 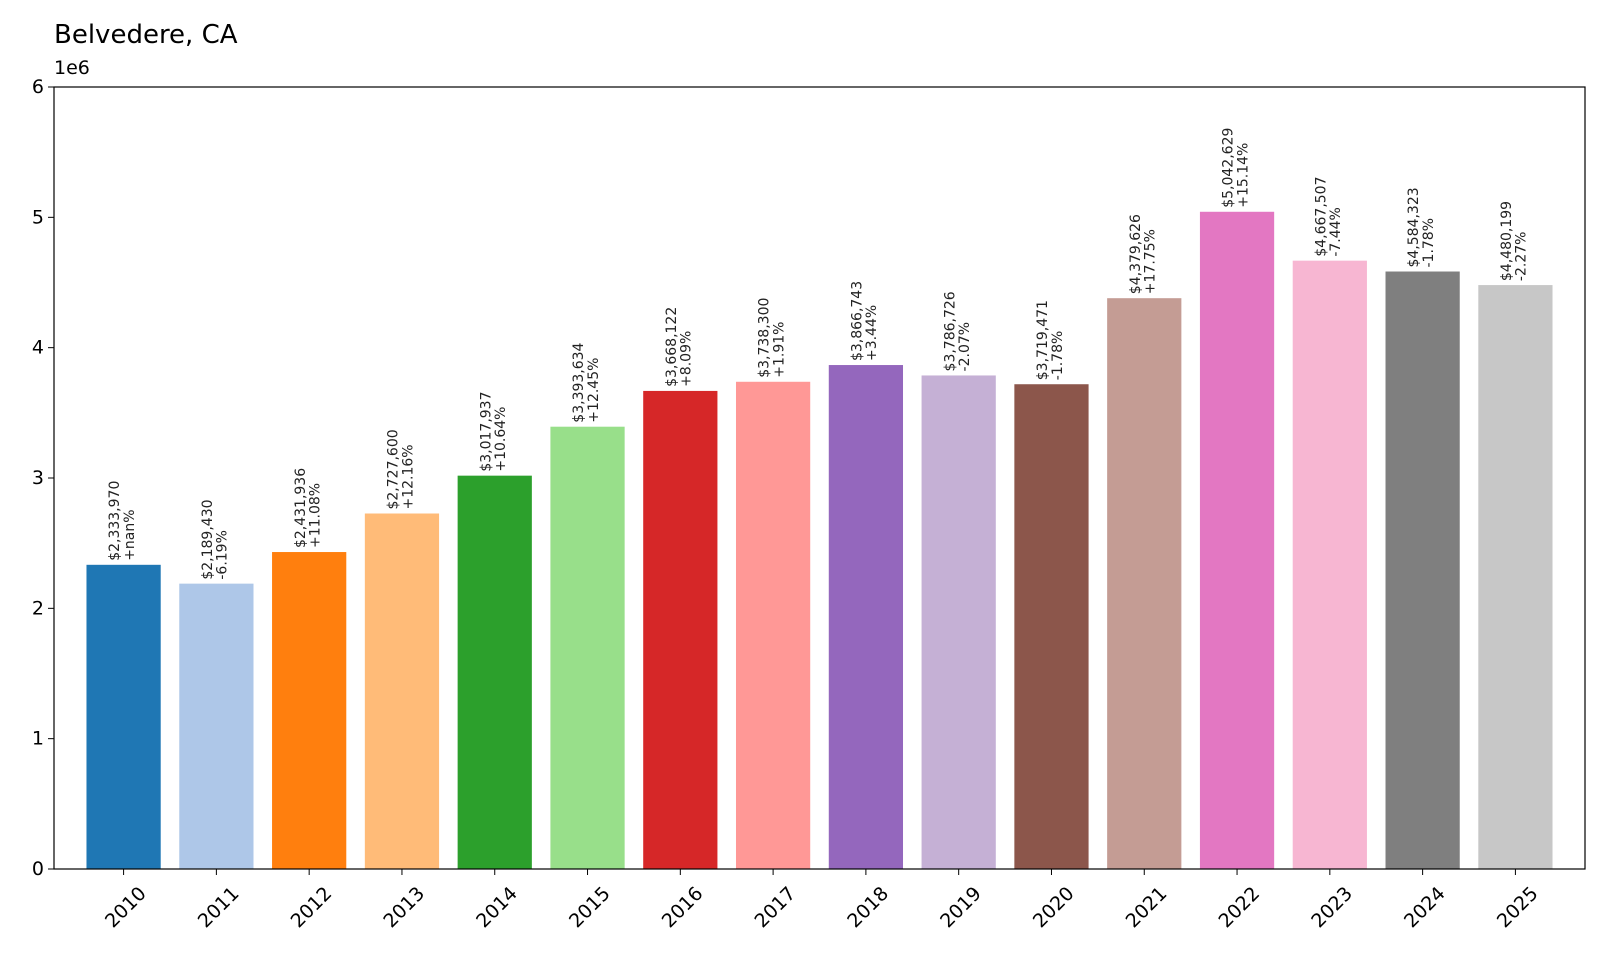 I want to click on data-label-2017: $3,738,300+1.91%, so click(x=772, y=338).